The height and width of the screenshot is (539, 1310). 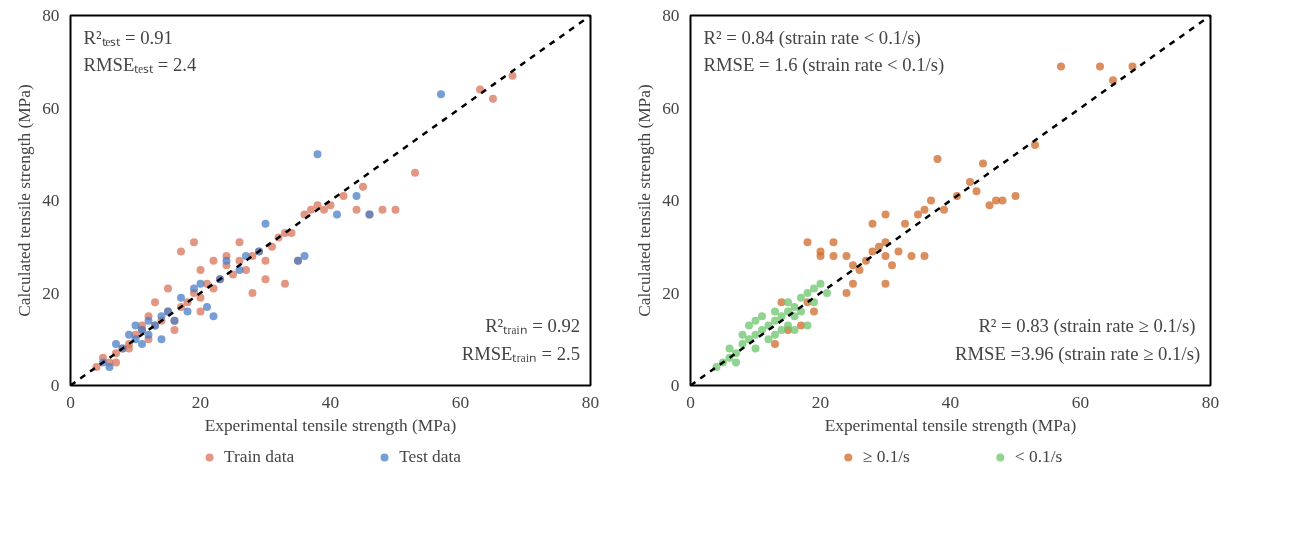 I want to click on legend-label: ≥ 0.1/s, so click(x=886, y=457).